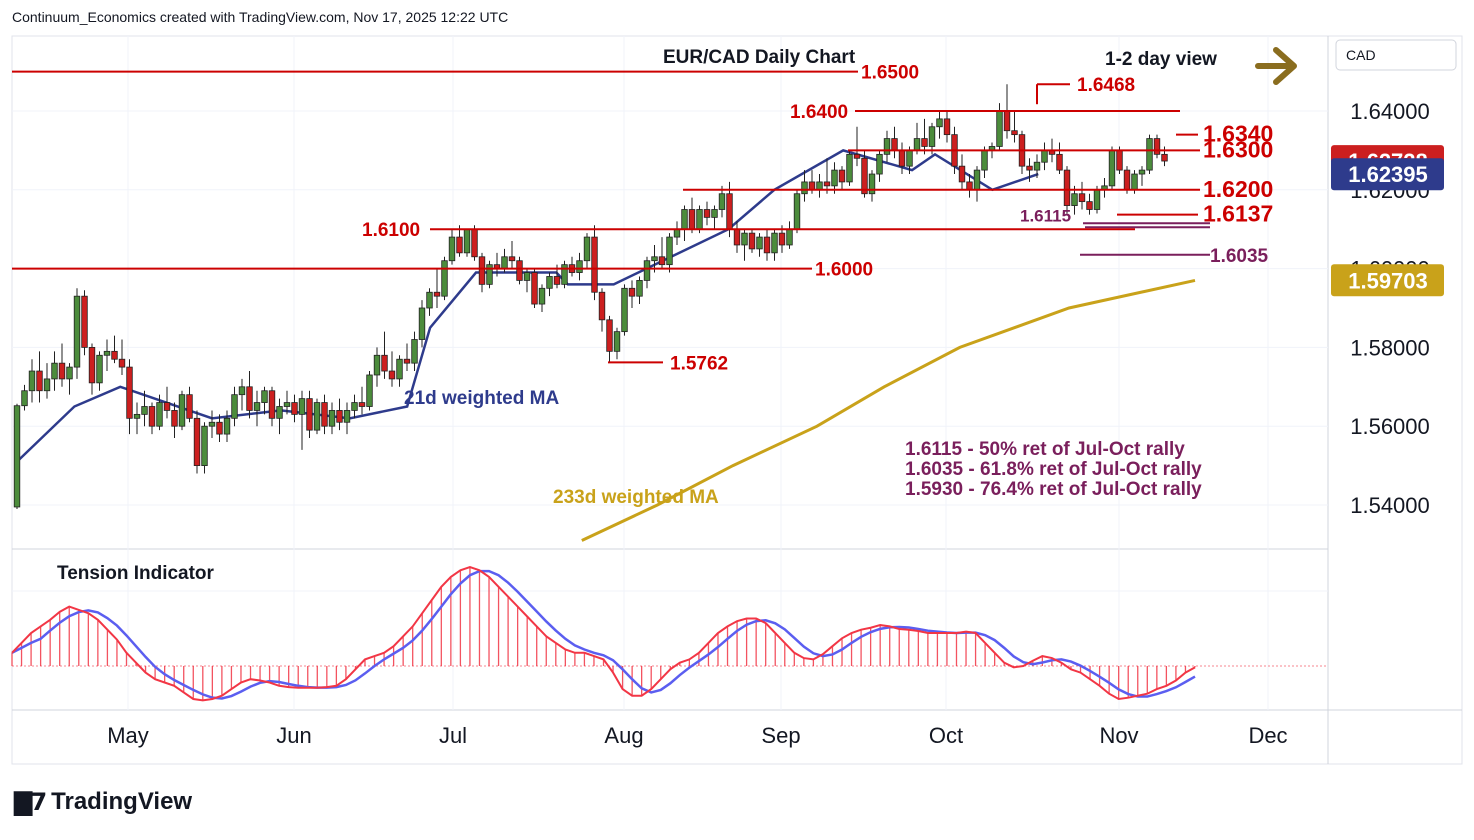  What do you see at coordinates (603, 634) in the screenshot?
I see `tension-slow-line` at bounding box center [603, 634].